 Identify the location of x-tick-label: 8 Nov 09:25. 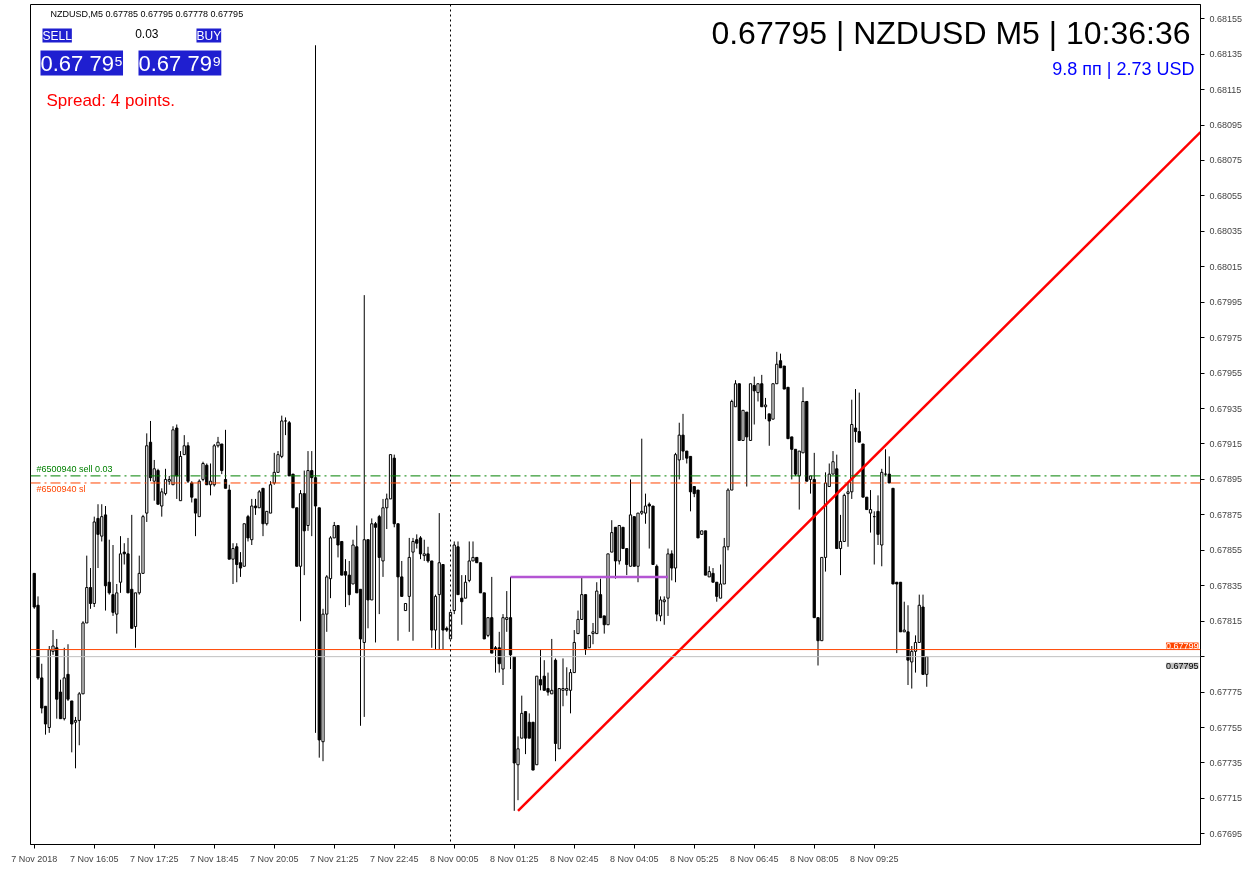
(874, 858).